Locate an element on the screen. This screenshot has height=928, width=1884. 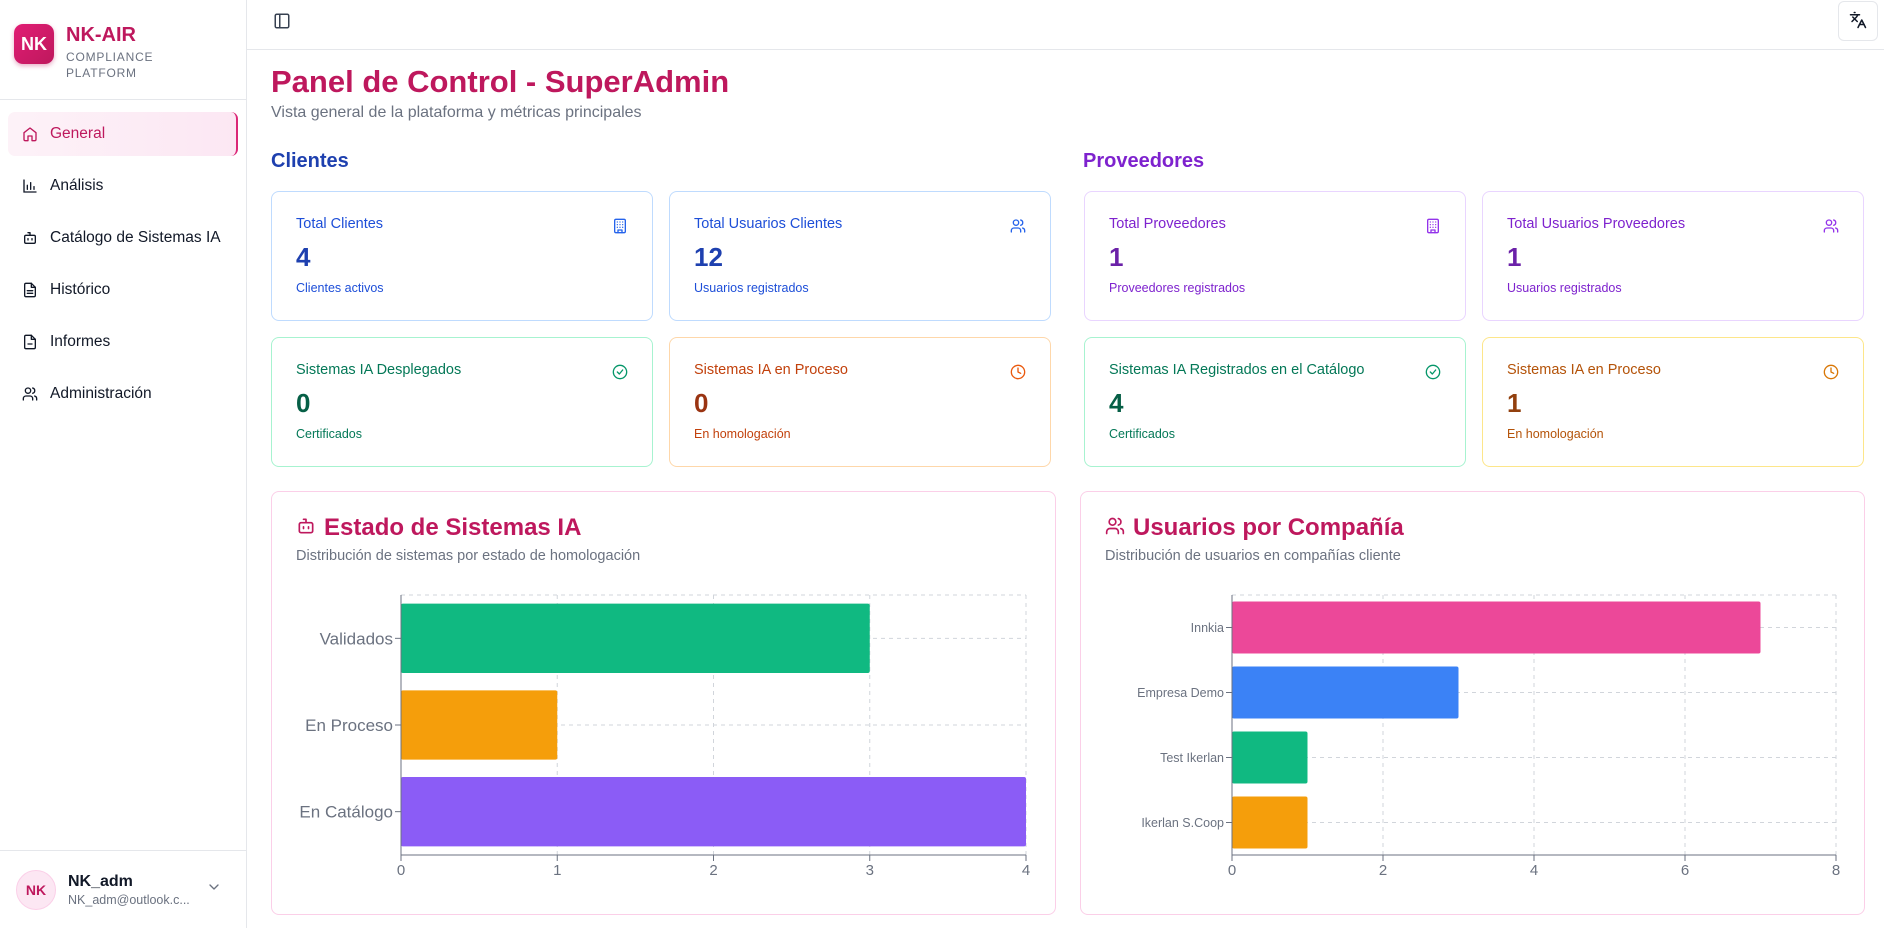
chevron-down-icon is located at coordinates (214, 889).